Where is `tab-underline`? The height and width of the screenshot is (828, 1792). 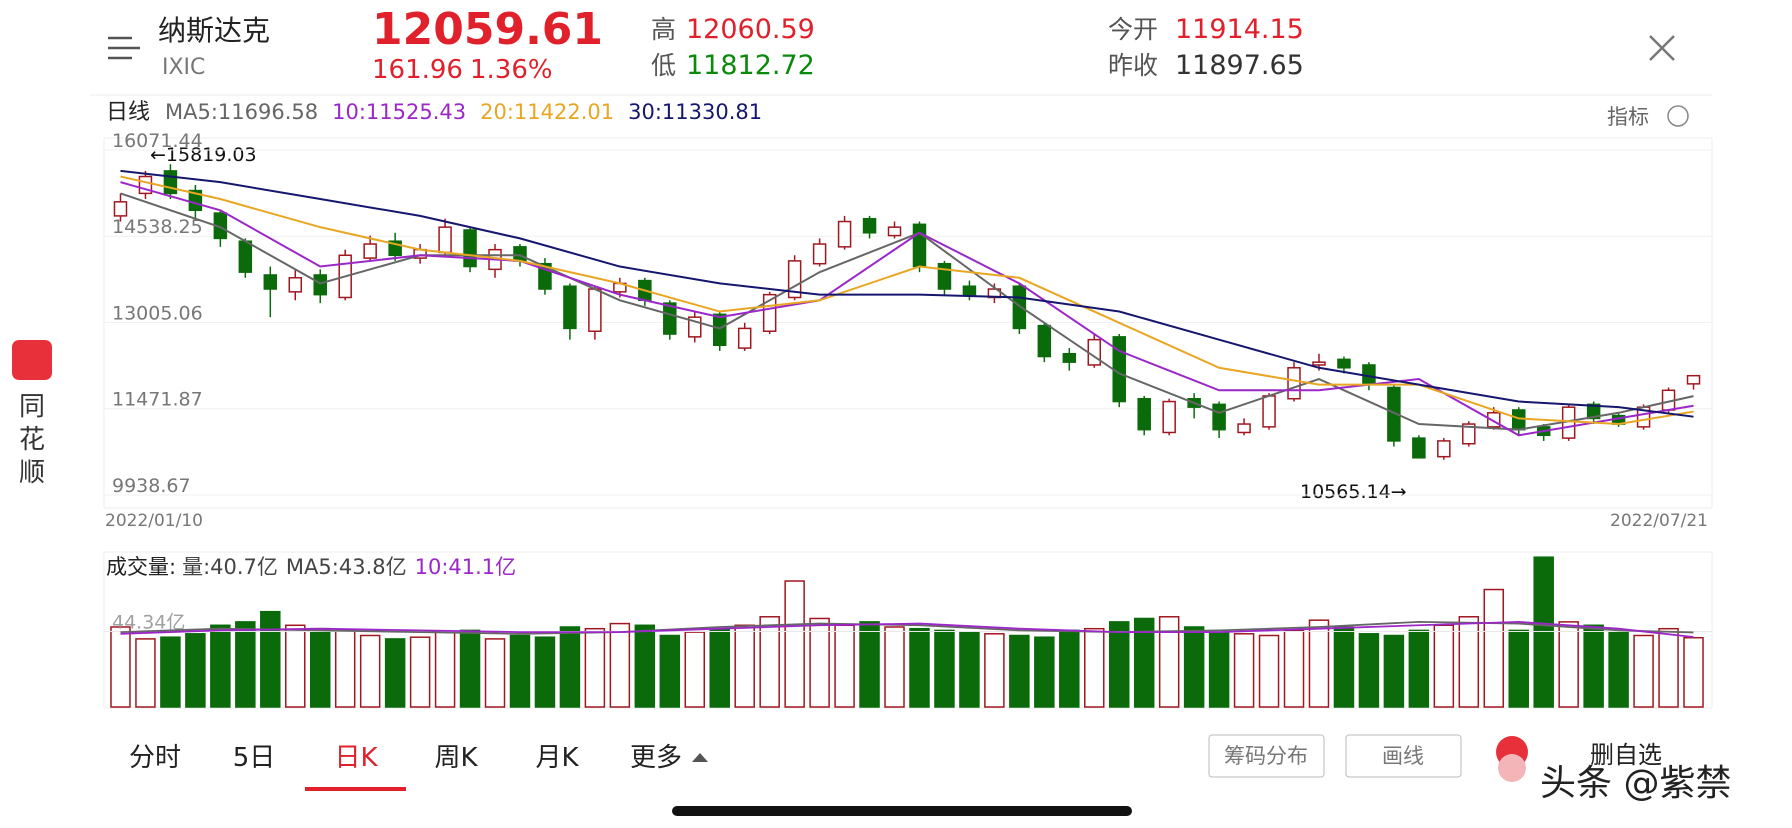 tab-underline is located at coordinates (355, 789).